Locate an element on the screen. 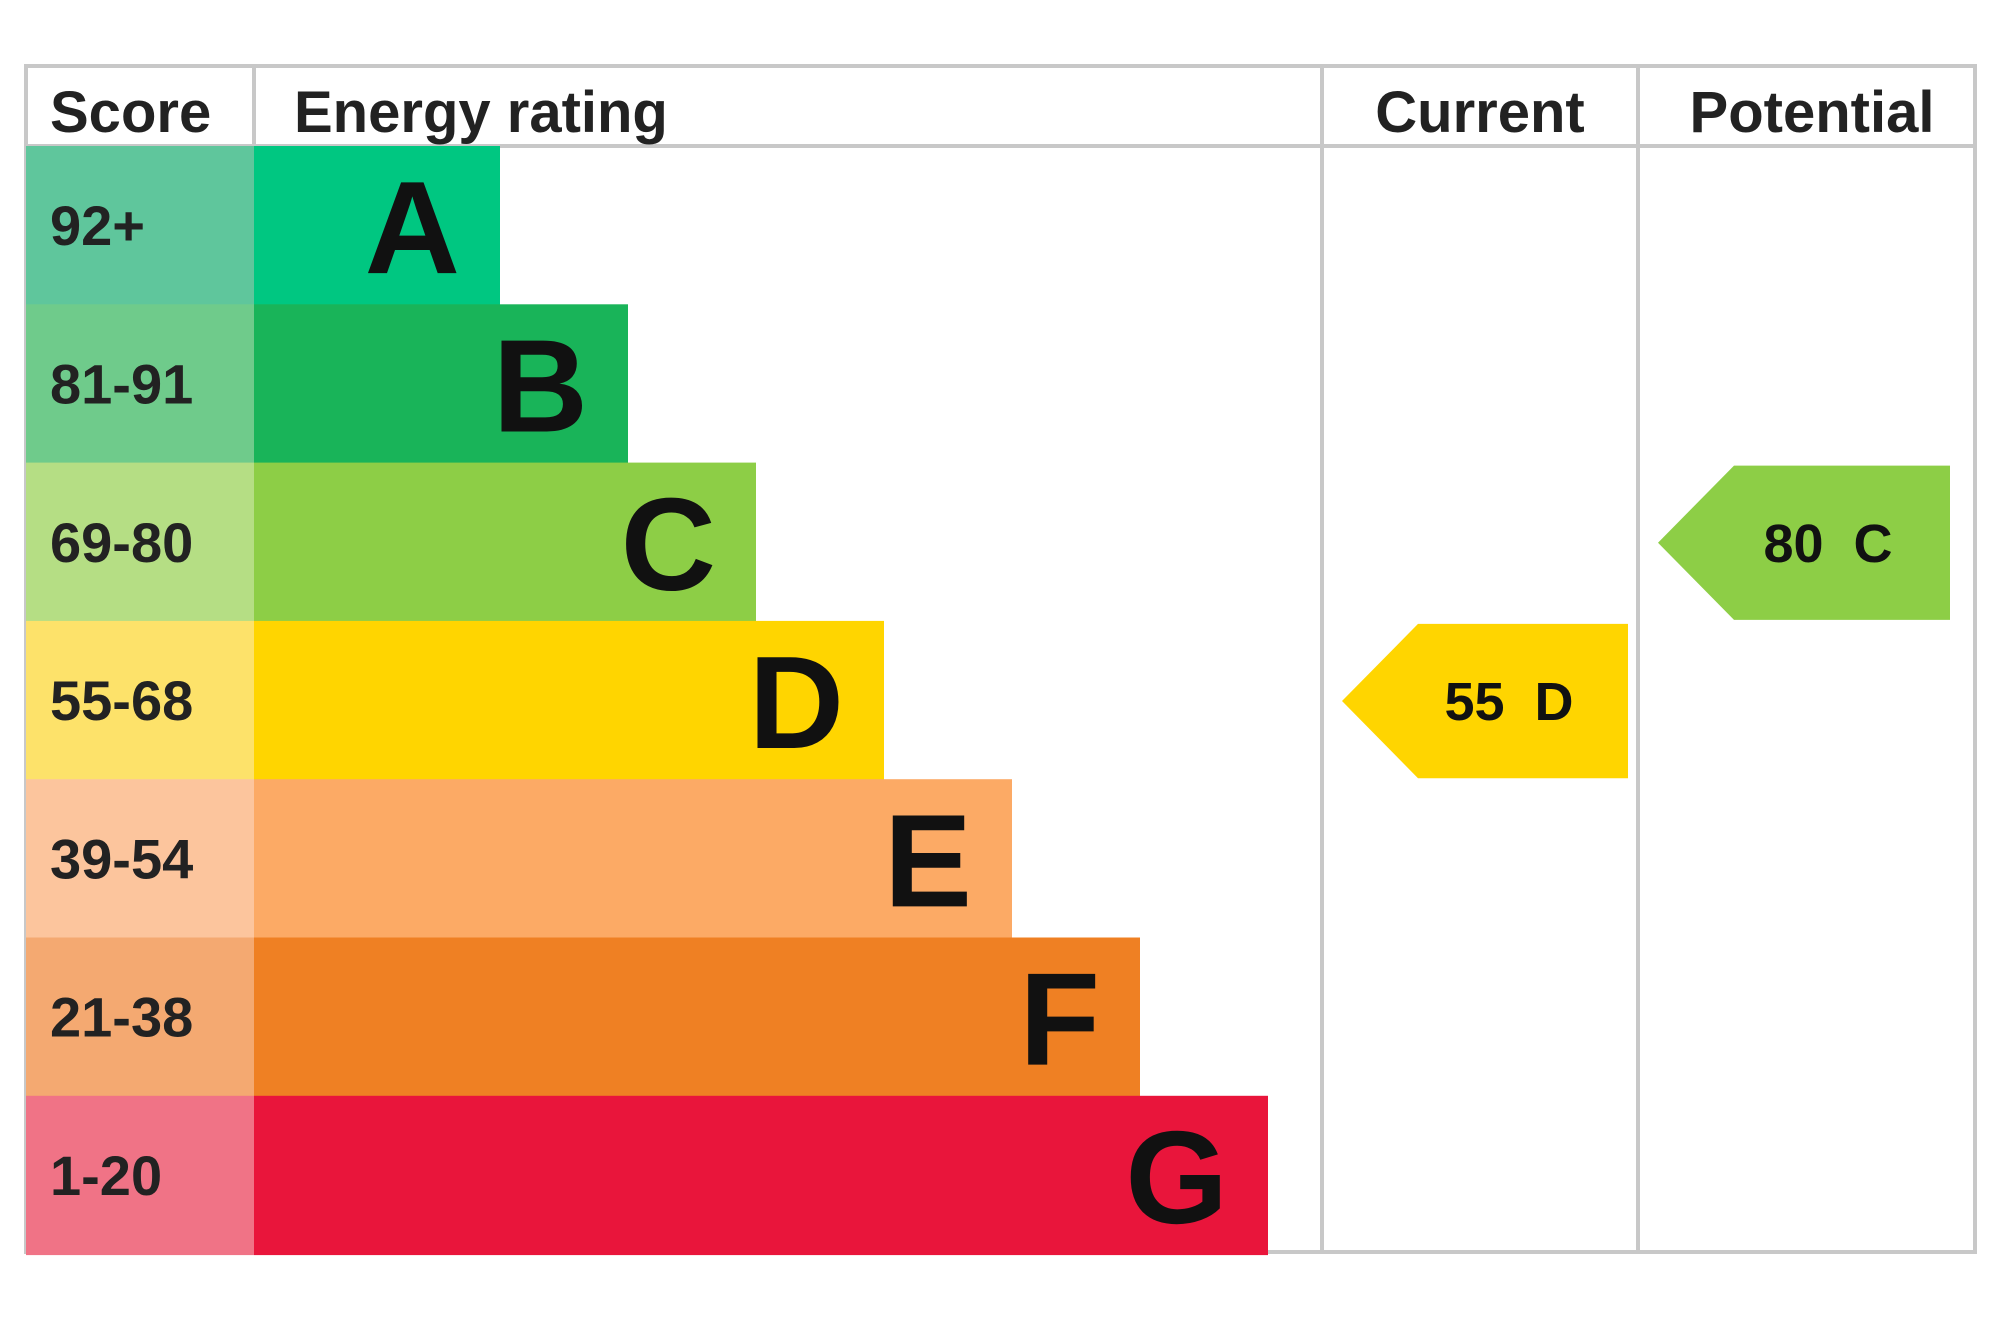 This screenshot has width=2000, height=1333. band-letter-b: B is located at coordinates (540, 385).